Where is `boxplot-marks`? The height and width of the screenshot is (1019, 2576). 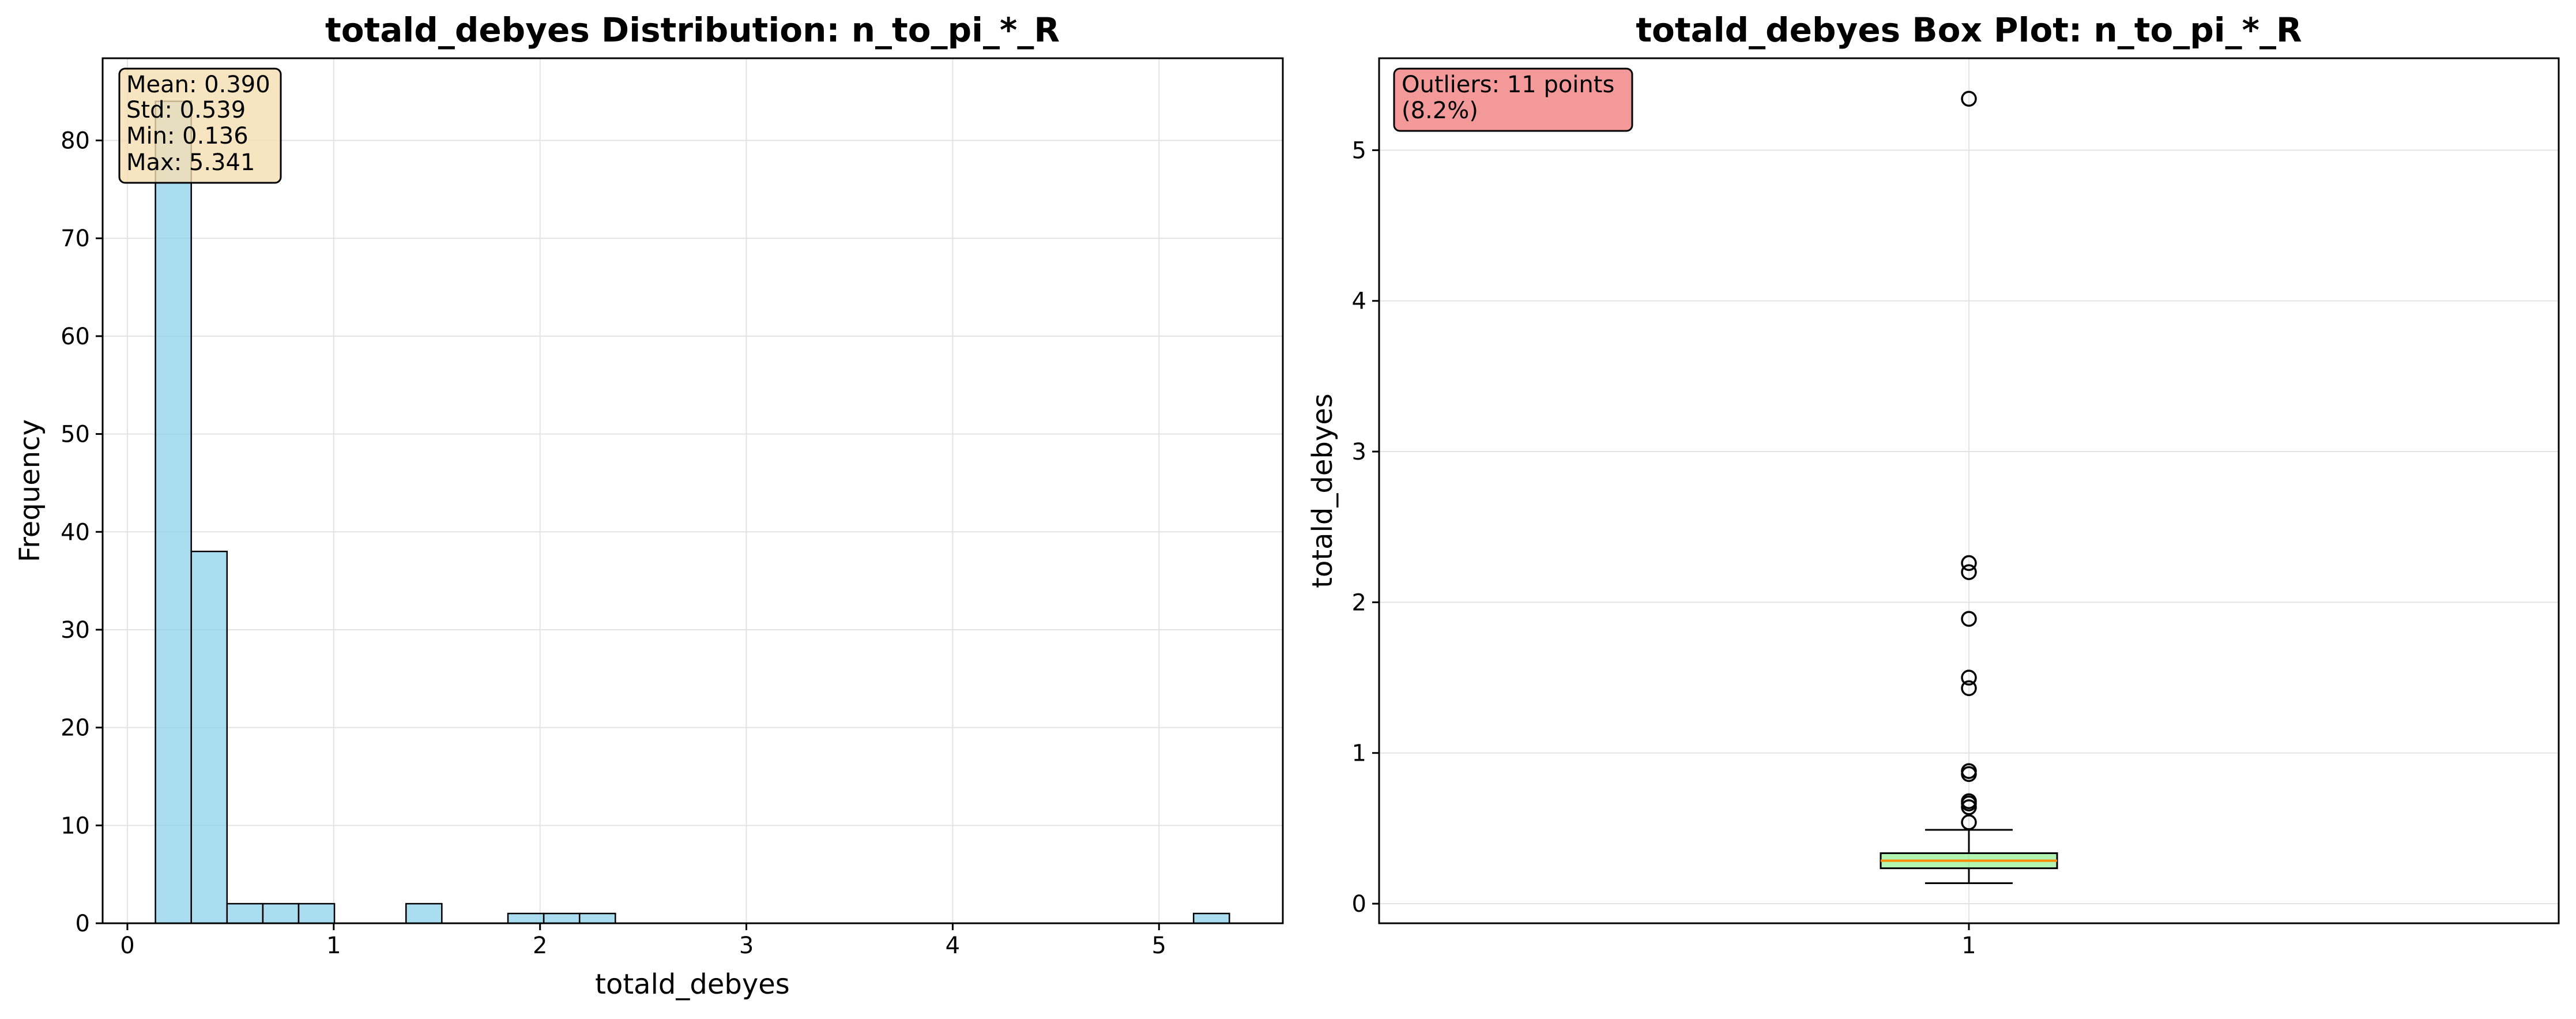 boxplot-marks is located at coordinates (1969, 487).